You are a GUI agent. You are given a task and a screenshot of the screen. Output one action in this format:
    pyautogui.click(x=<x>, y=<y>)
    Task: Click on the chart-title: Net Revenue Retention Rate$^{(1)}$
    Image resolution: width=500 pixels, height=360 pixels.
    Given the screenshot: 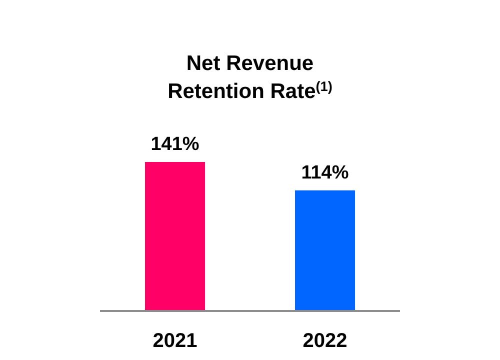 What is the action you would take?
    pyautogui.click(x=250, y=77)
    